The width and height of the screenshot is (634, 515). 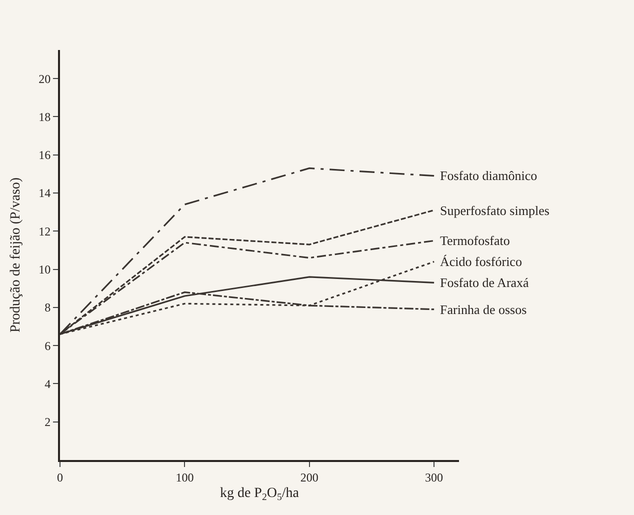 What do you see at coordinates (481, 261) in the screenshot?
I see `series-label: Ácido fosfórico` at bounding box center [481, 261].